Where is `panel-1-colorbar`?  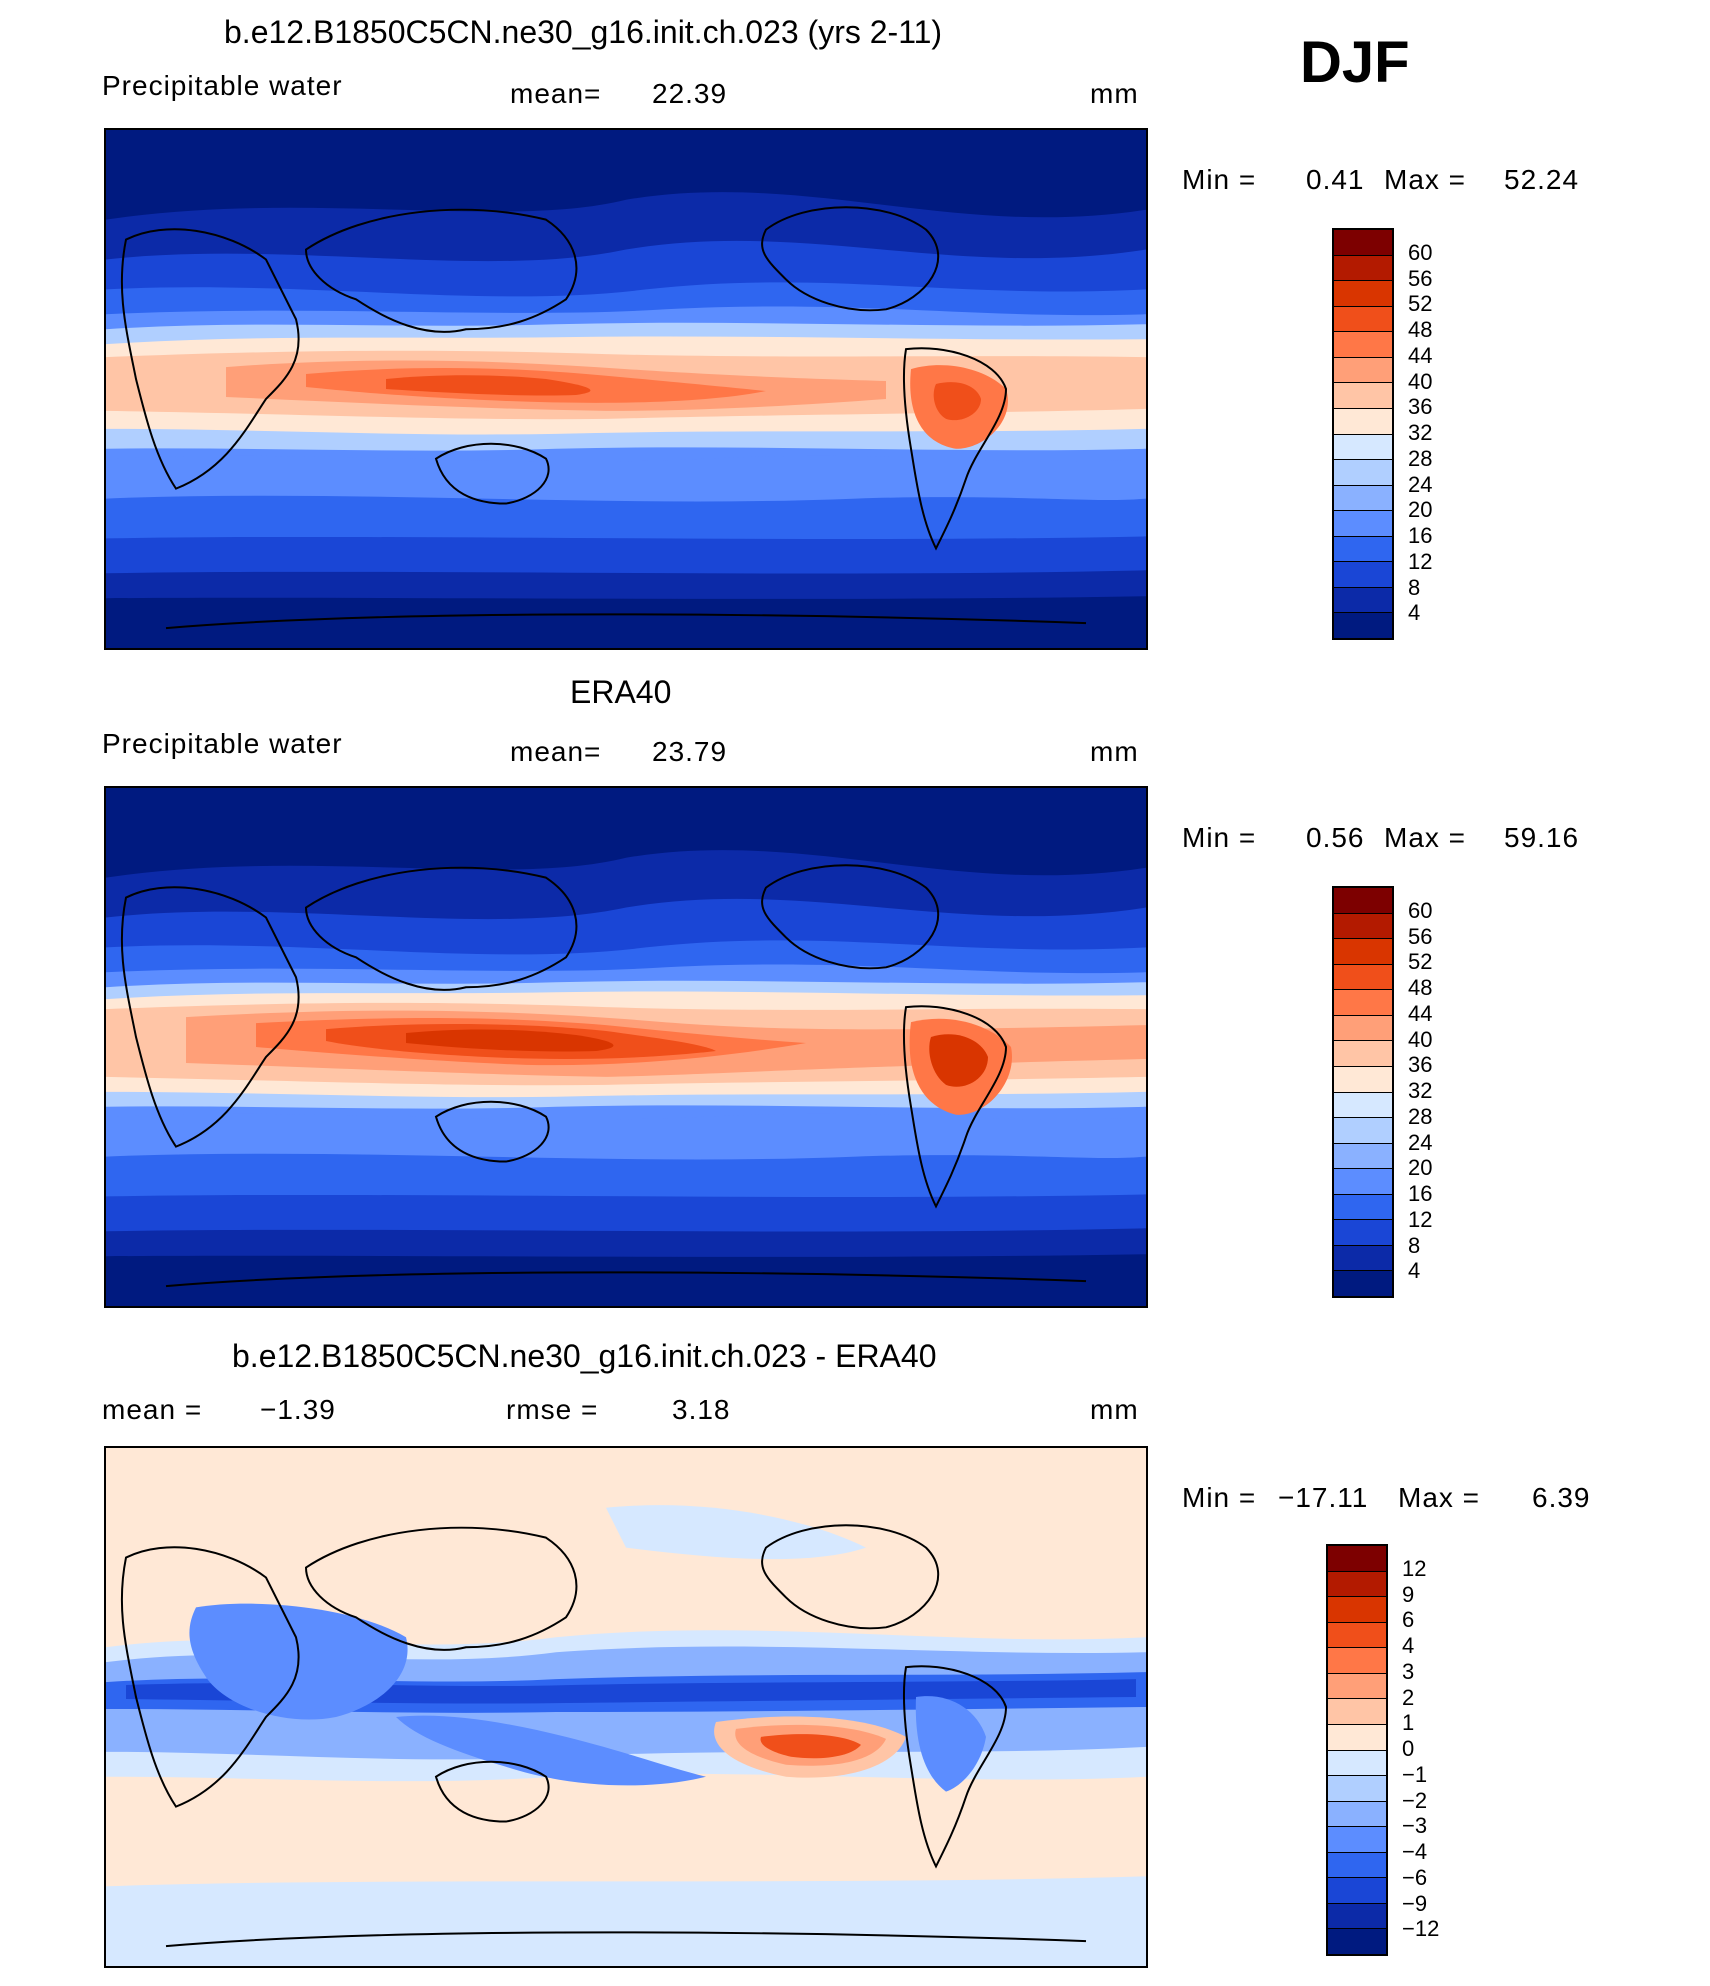
panel-1-colorbar is located at coordinates (1363, 434).